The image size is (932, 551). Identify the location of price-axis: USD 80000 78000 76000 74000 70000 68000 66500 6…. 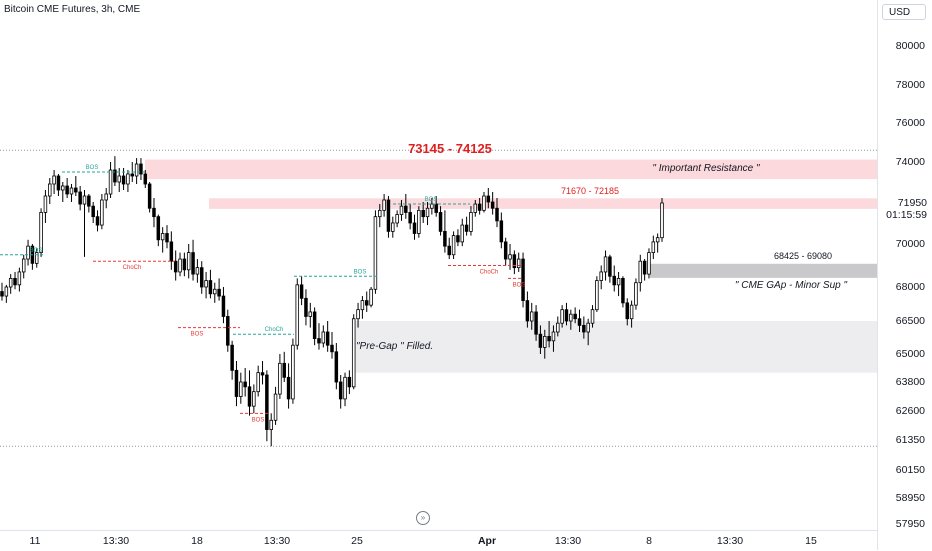
(904, 275).